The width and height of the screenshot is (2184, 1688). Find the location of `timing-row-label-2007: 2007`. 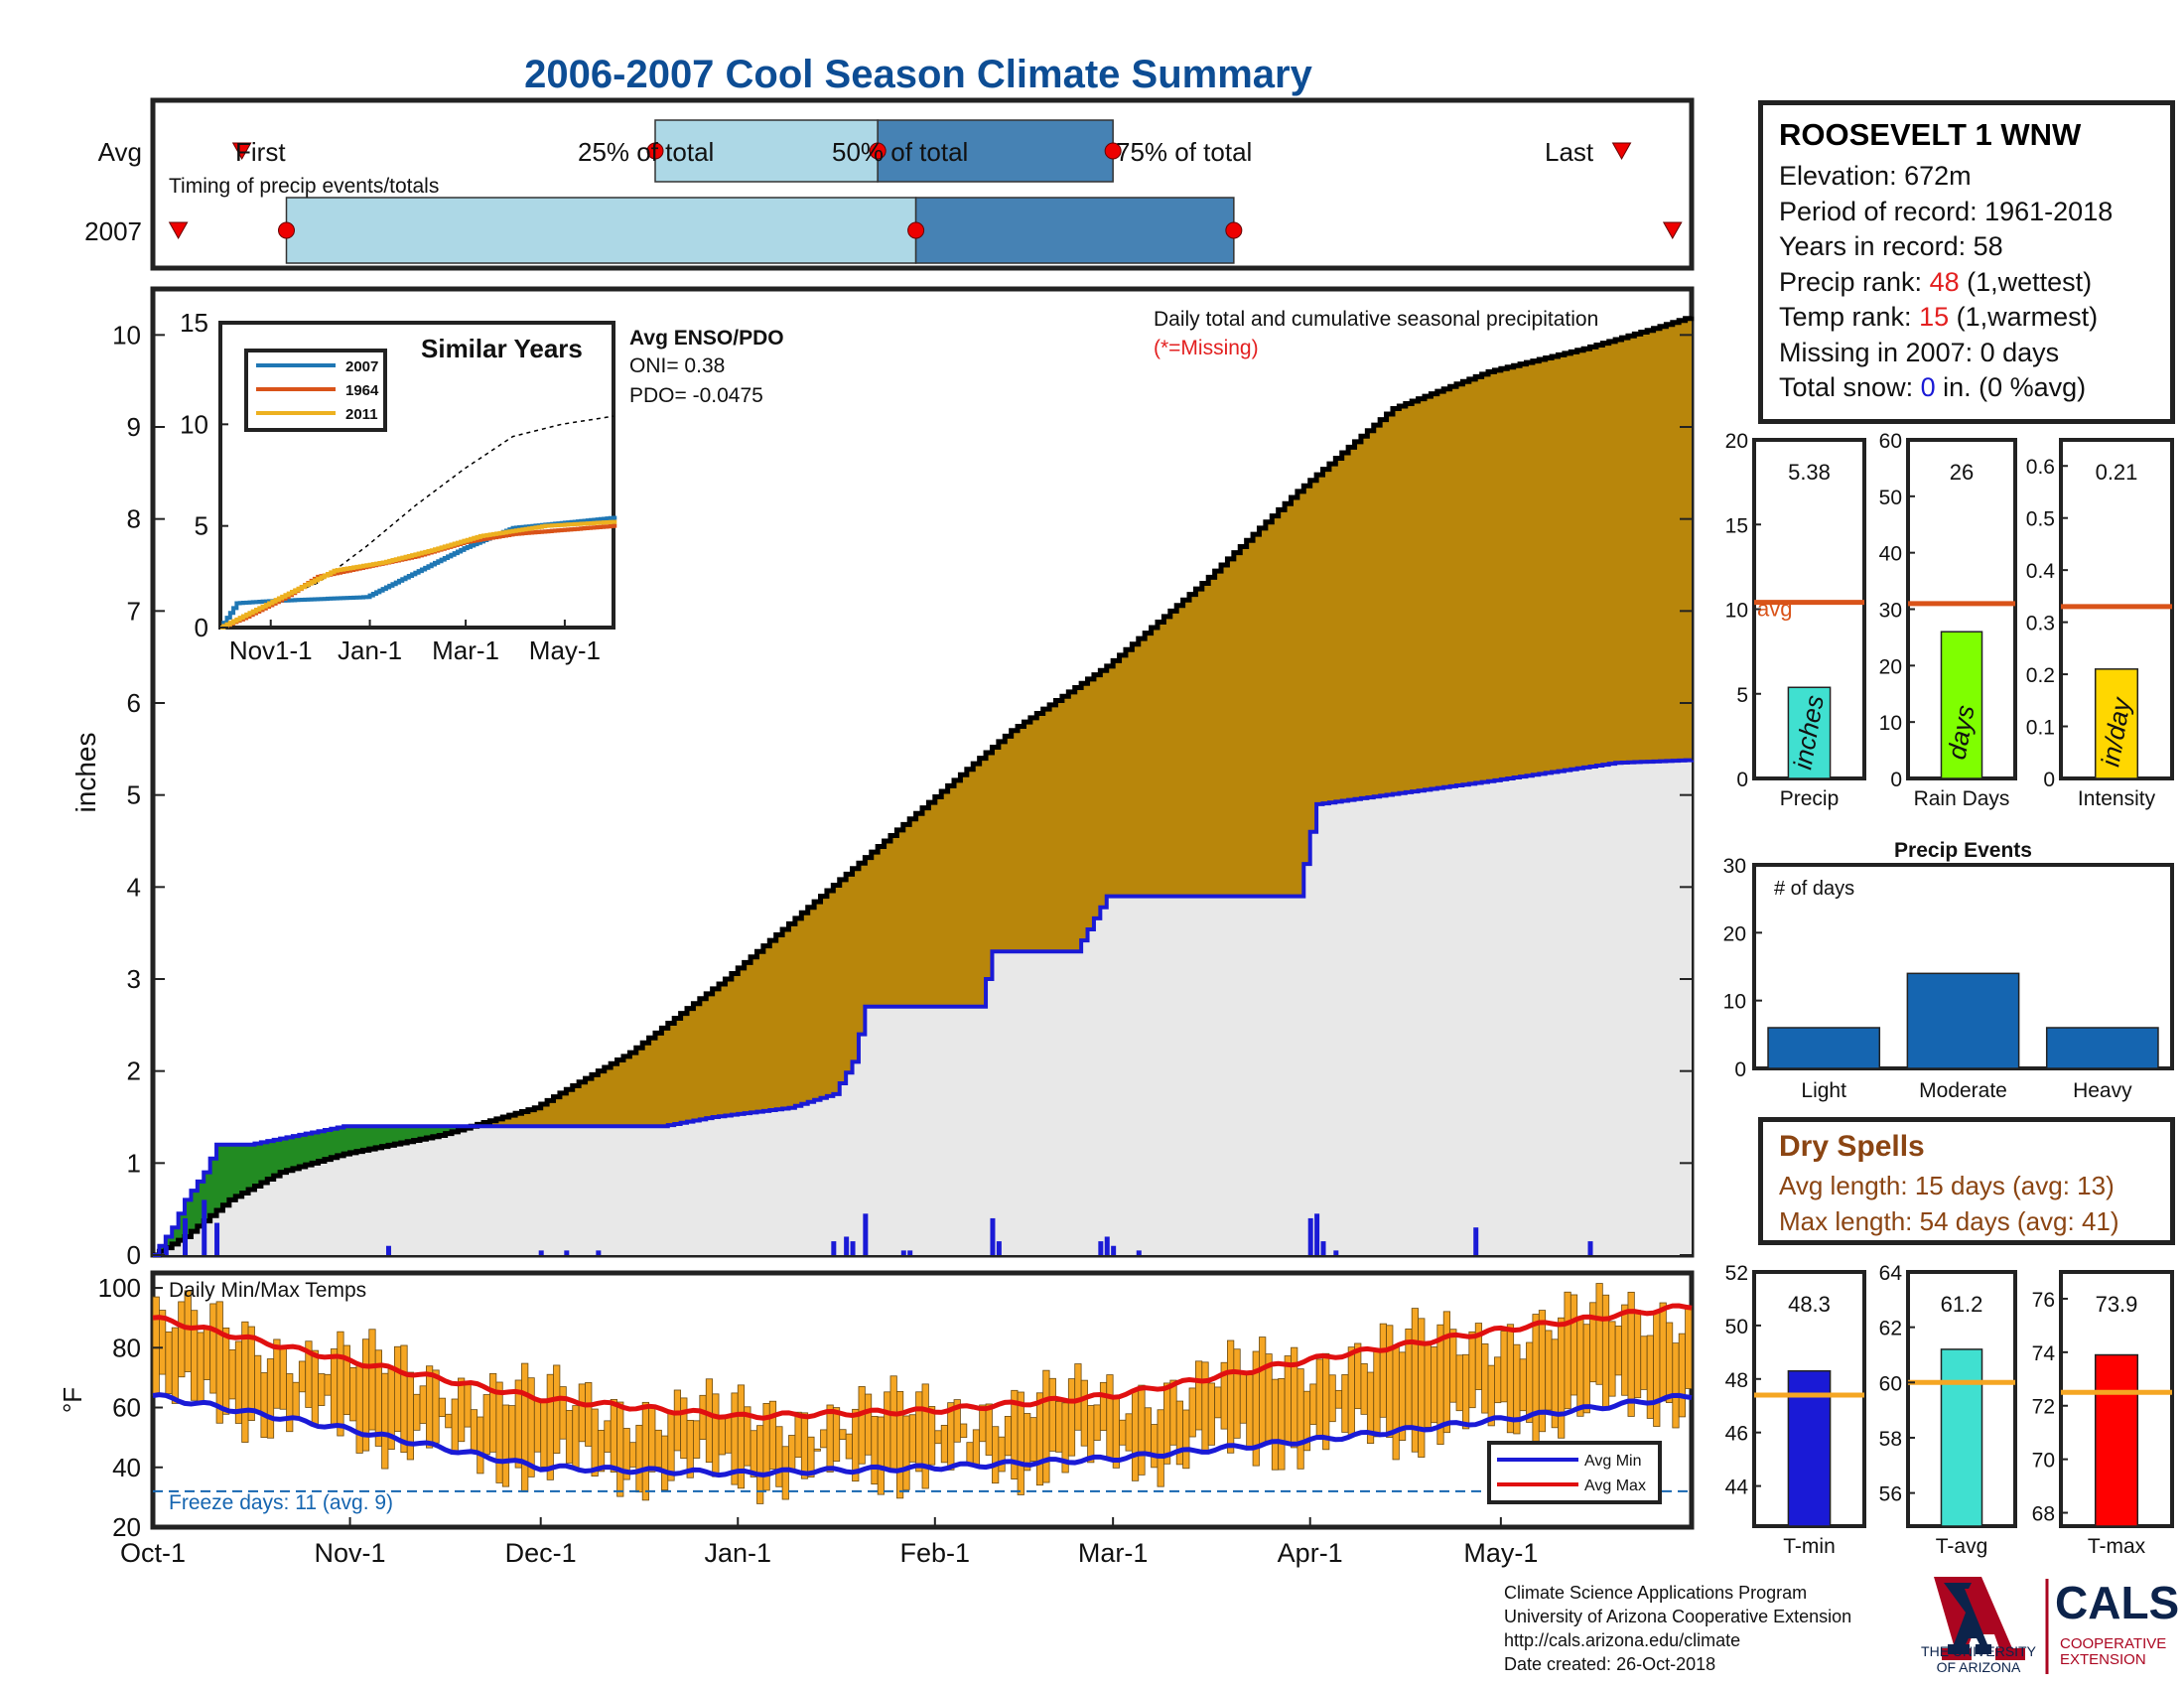

timing-row-label-2007: 2007 is located at coordinates (113, 231).